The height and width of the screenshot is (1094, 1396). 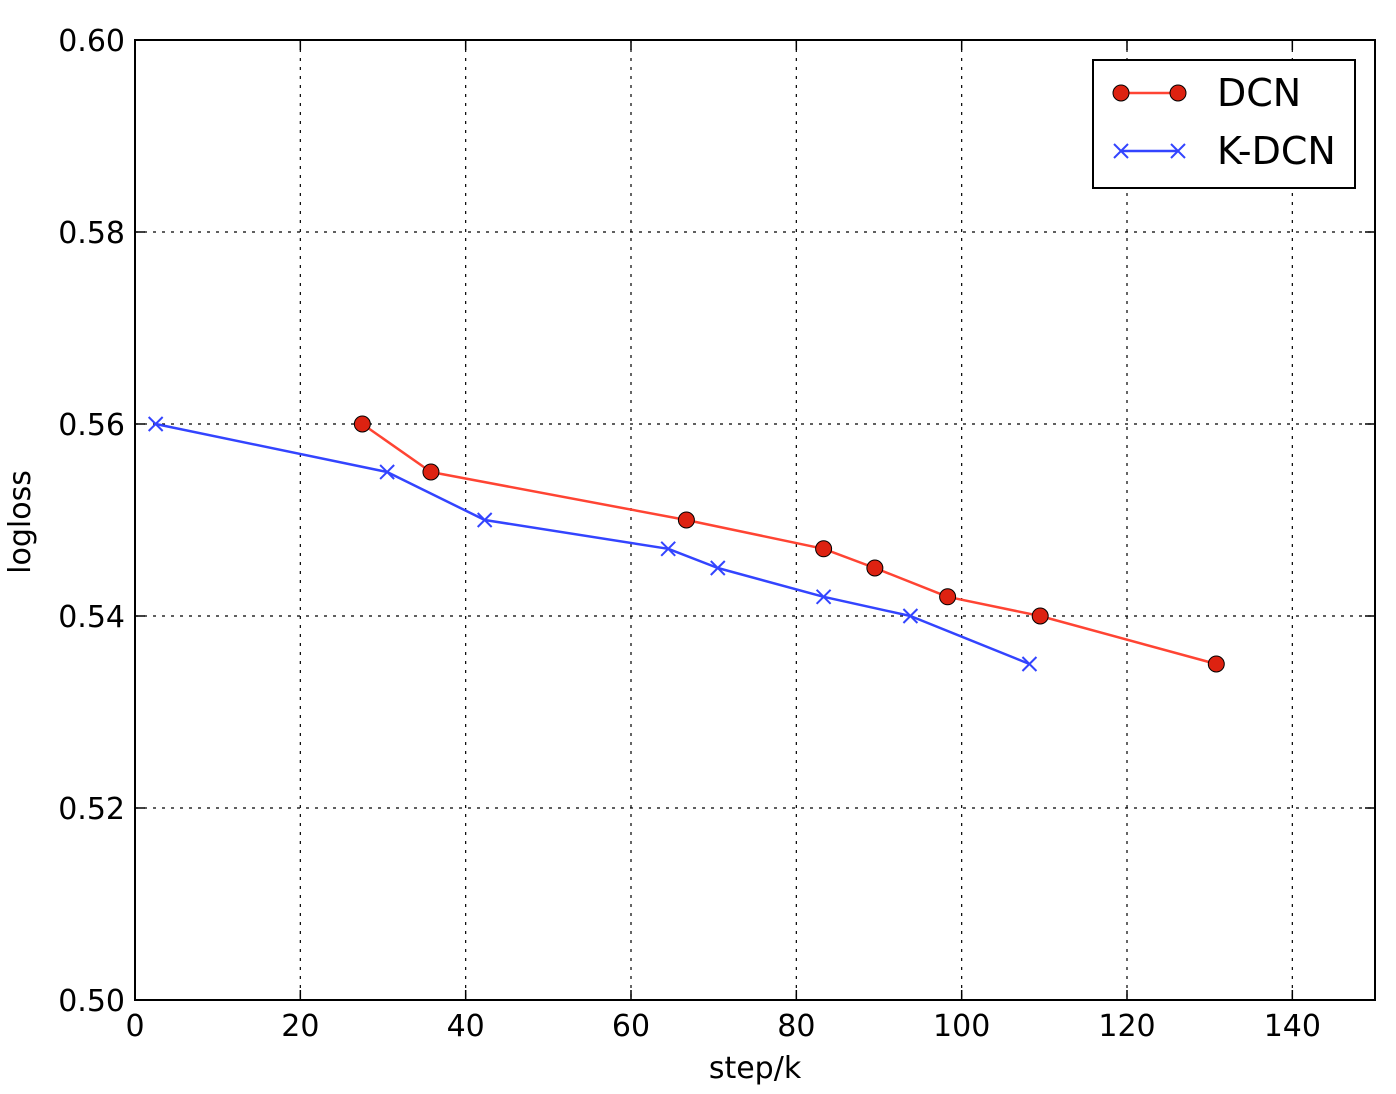 I want to click on legend: DCN K-DCN, so click(x=1224, y=124).